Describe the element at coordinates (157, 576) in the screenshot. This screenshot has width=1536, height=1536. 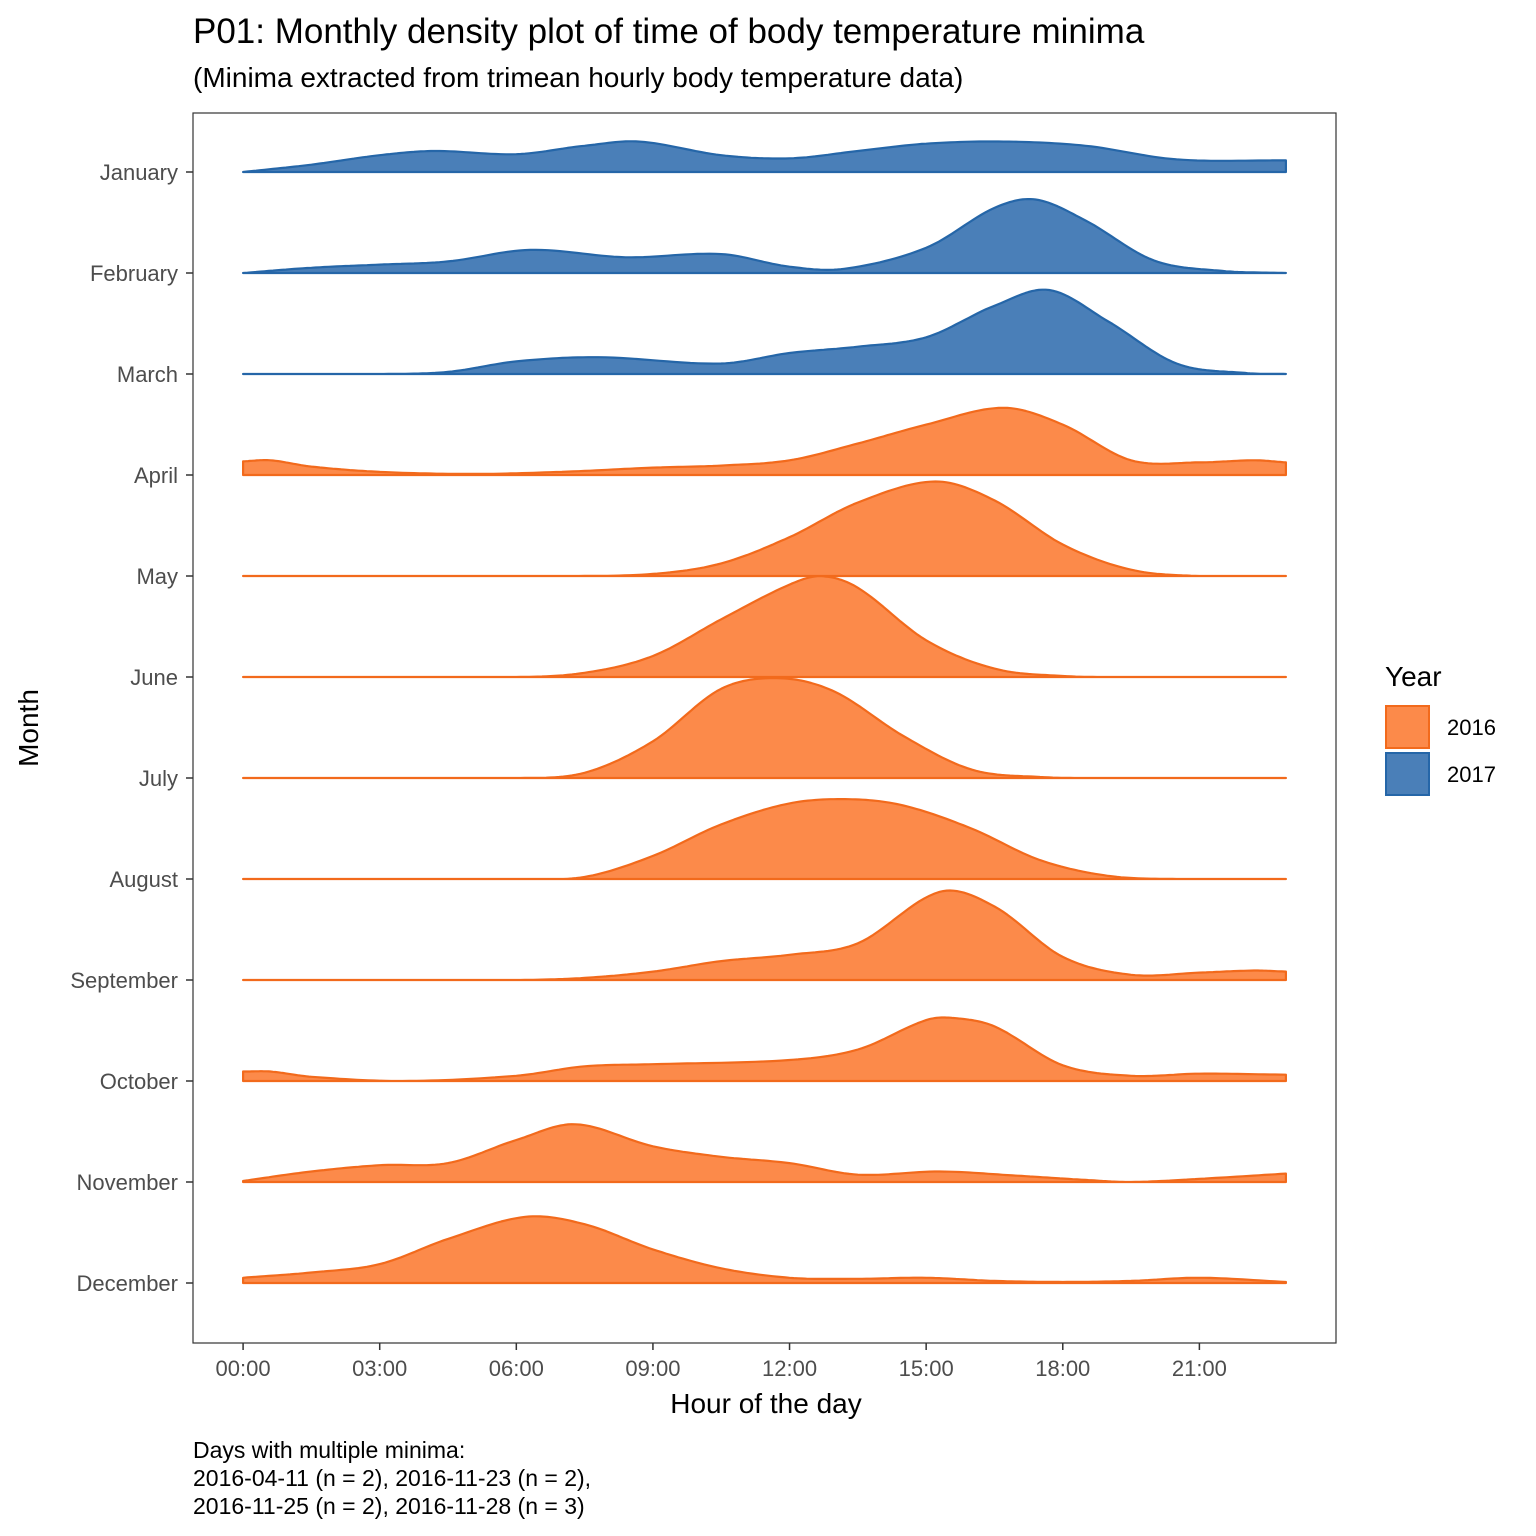
I see `y-tick-label: May` at that location.